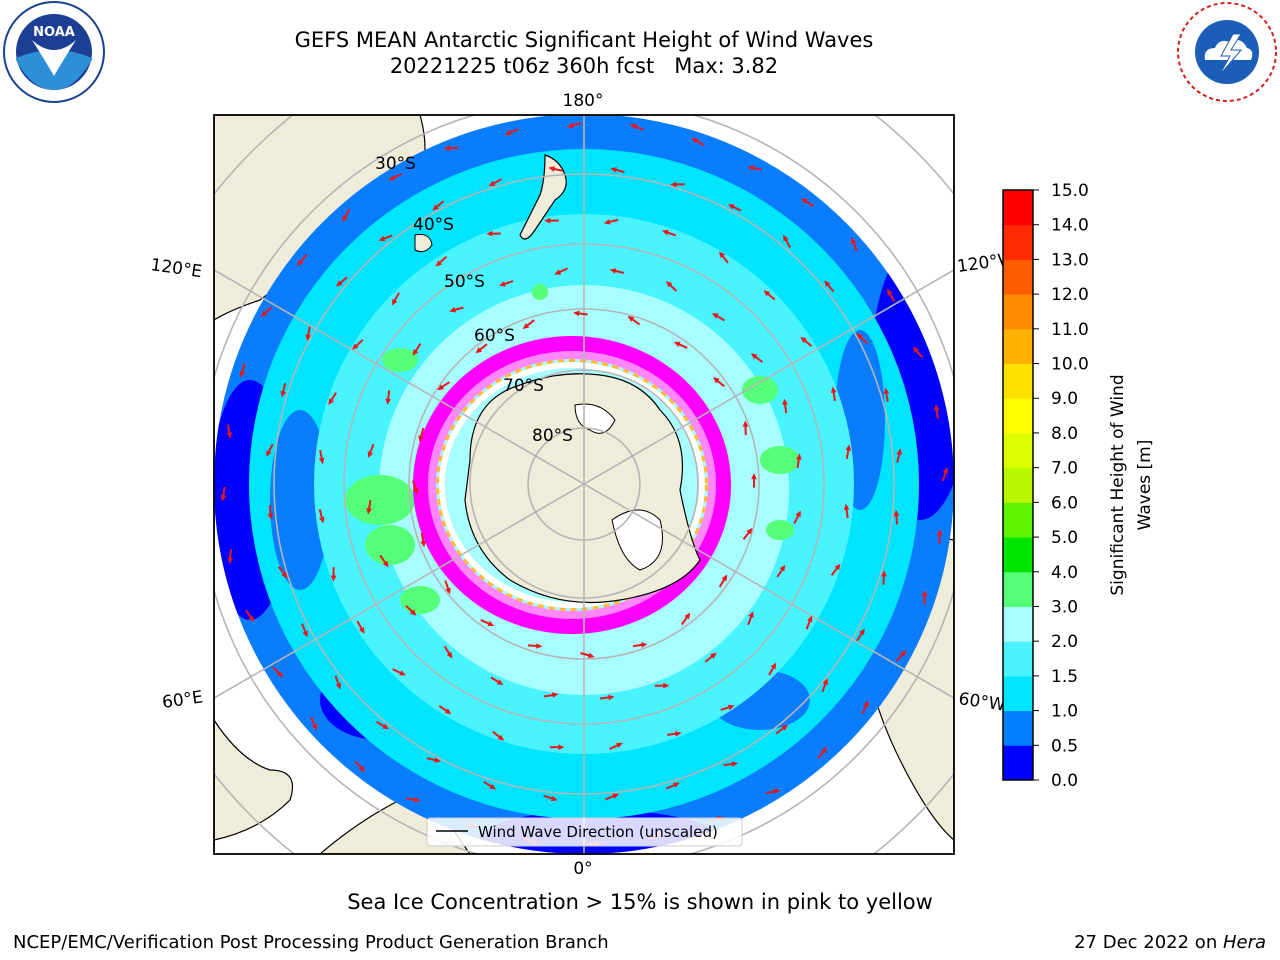  What do you see at coordinates (595, 418) in the screenshot?
I see `ross-ice-shelf` at bounding box center [595, 418].